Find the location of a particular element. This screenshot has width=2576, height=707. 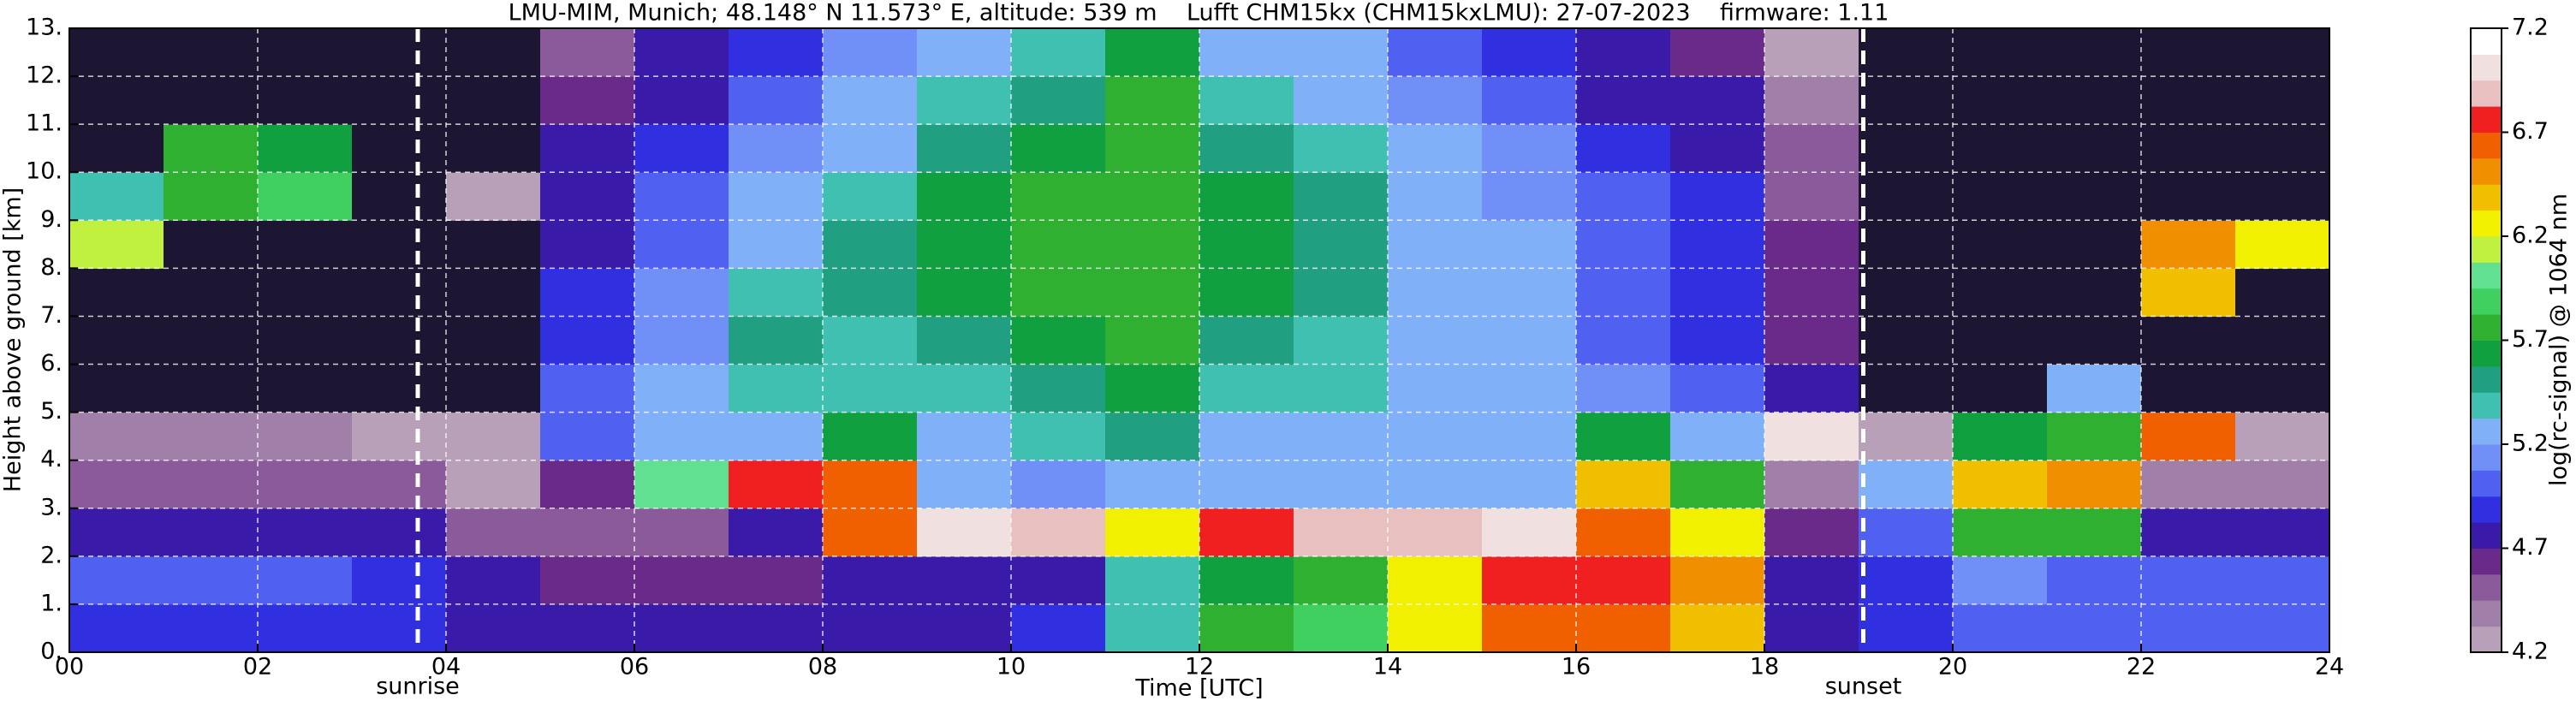

y-tick-label: 7. is located at coordinates (51, 315).